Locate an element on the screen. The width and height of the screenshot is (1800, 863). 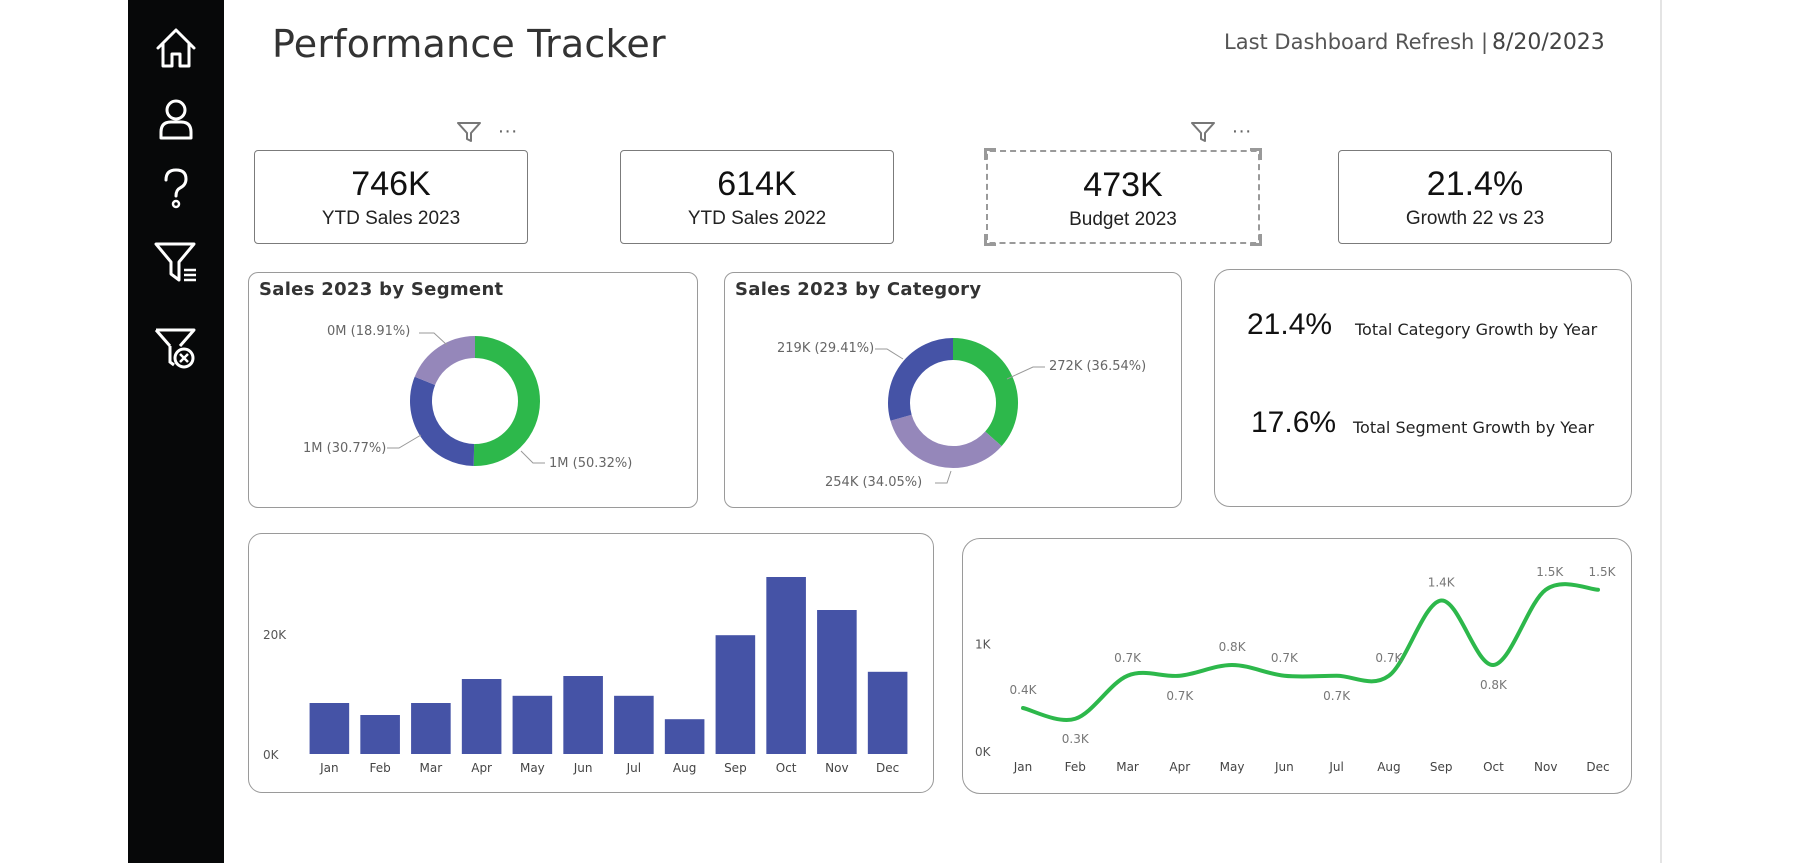
segment-growth-value: 17.6% is located at coordinates (1294, 422).